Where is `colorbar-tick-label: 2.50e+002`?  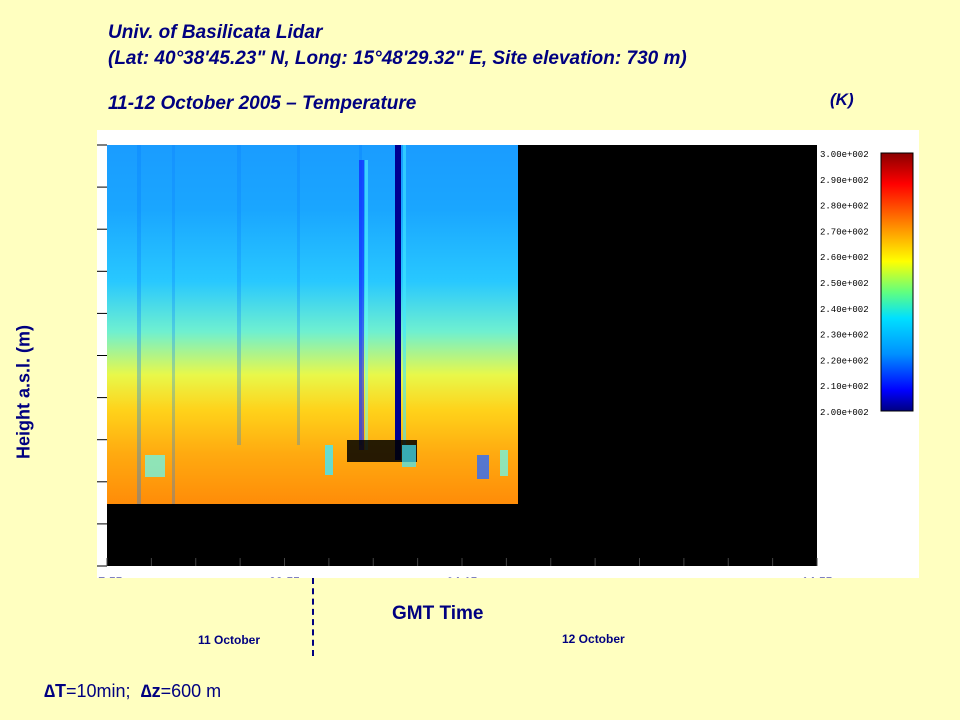
colorbar-tick-label: 2.50e+002 is located at coordinates (844, 284).